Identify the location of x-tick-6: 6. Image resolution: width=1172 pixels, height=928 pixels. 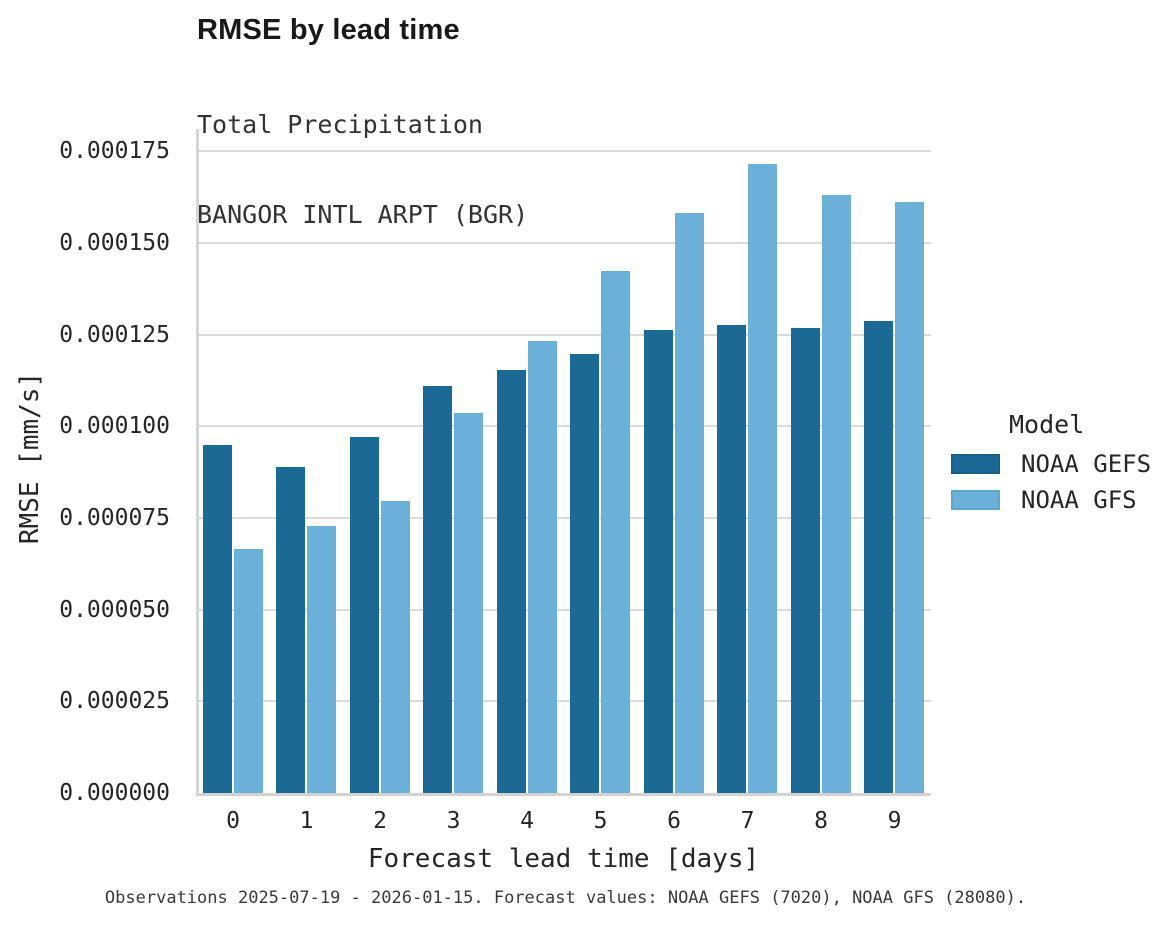
(674, 821).